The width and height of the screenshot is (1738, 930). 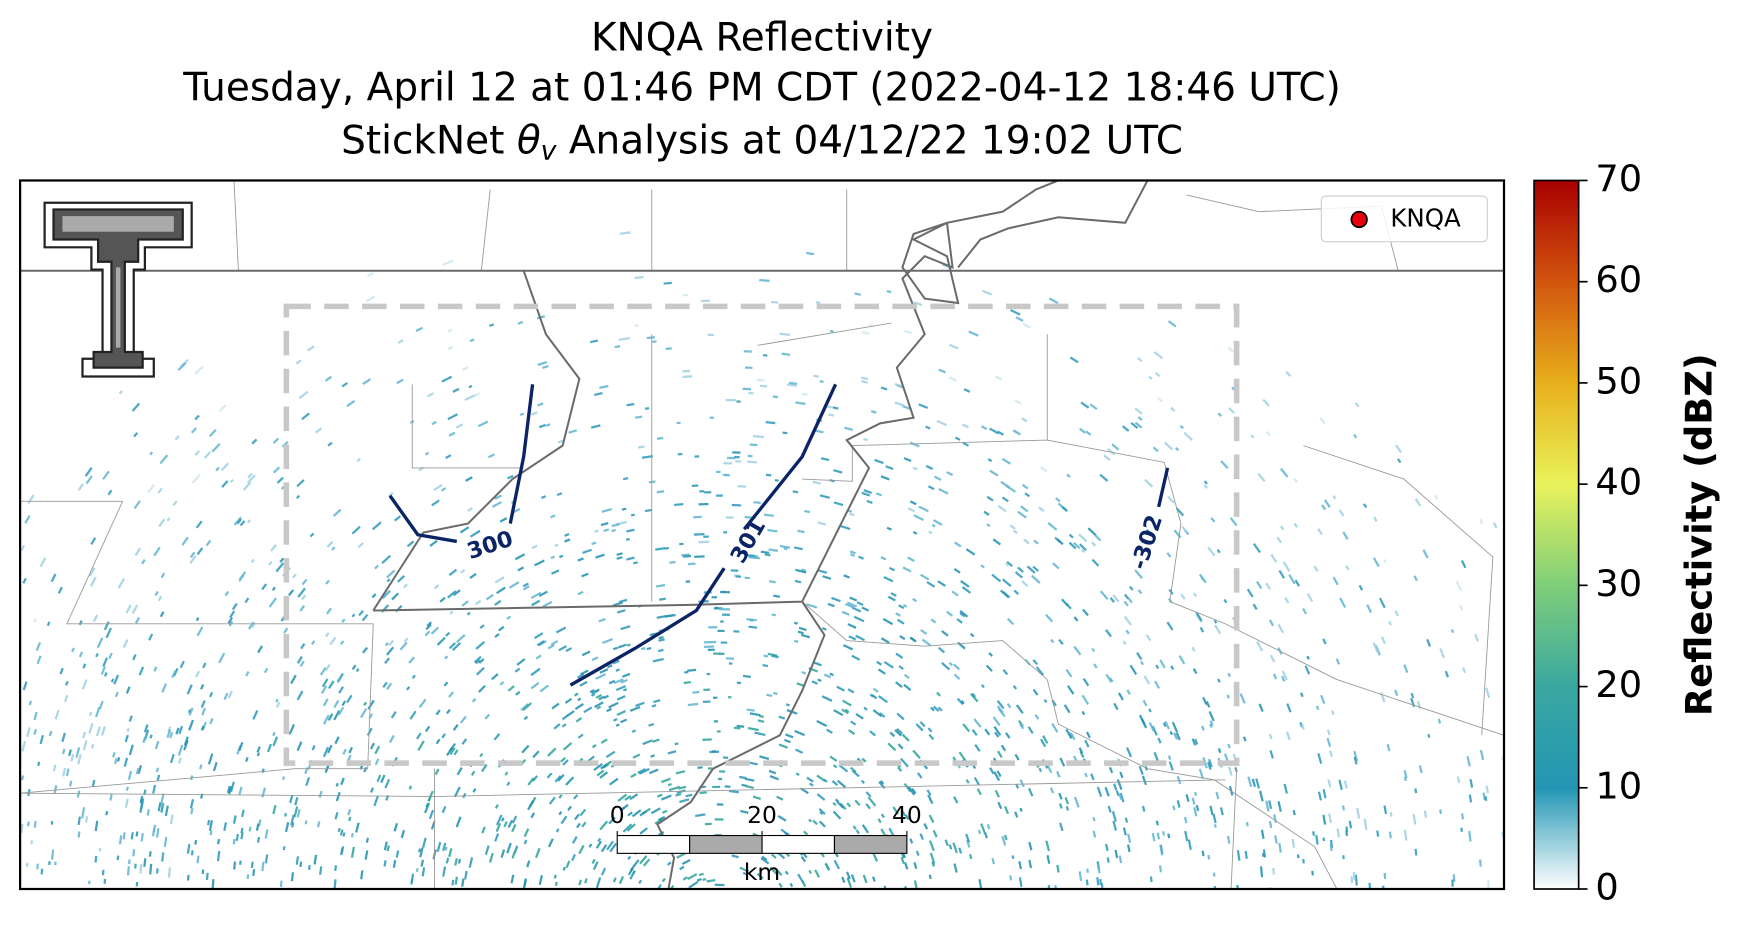 I want to click on title-part: StickNet, so click(x=429, y=140).